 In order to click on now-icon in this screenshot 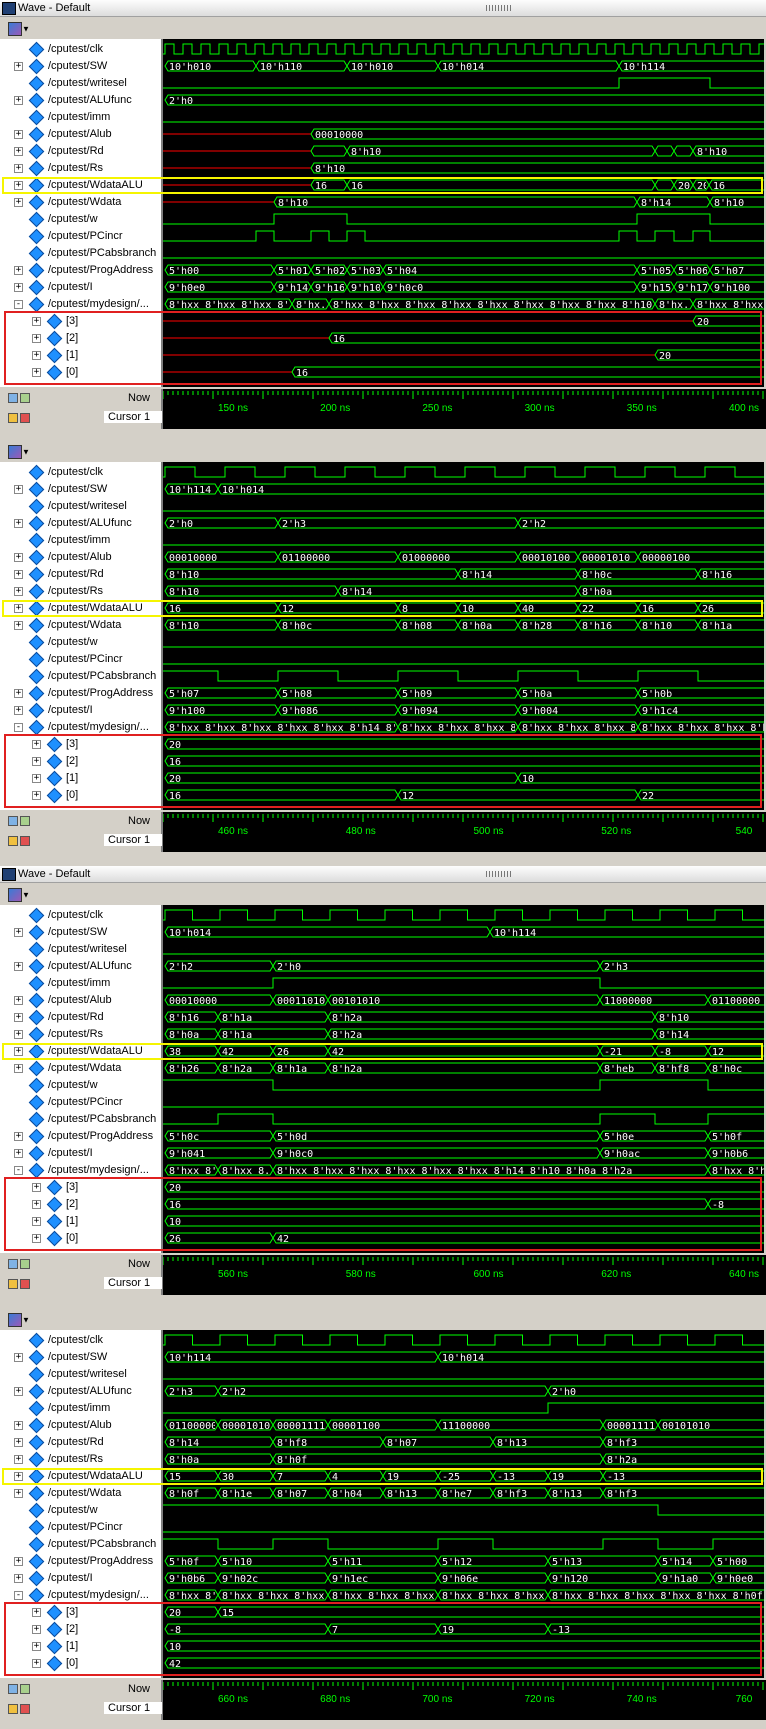, I will do `click(13, 1689)`.